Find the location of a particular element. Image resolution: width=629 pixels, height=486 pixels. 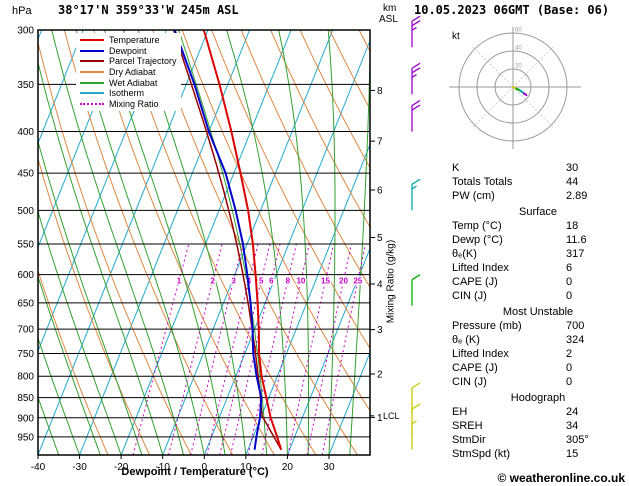

svg-text: 850 is located at coordinates (25, 398).